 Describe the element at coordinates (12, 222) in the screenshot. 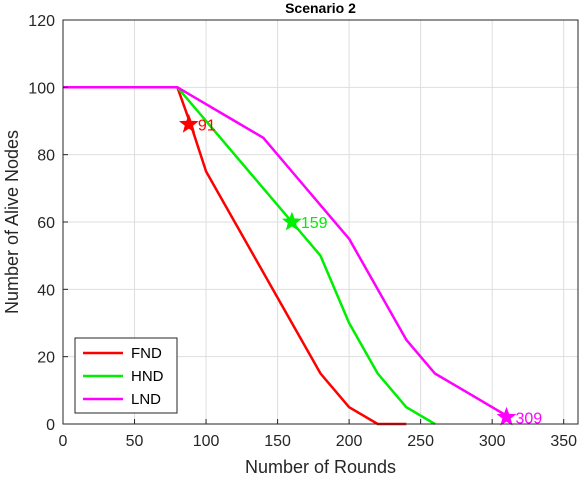

I see `y-axis-label: Number of Alive Nodes` at that location.